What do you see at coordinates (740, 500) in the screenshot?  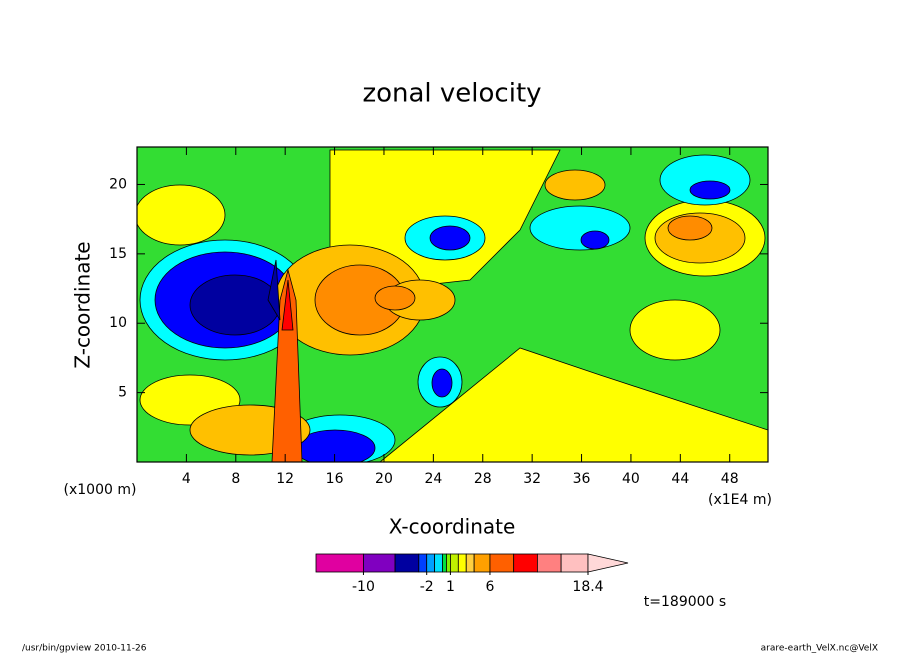 I see `x-unit: (x1E4 m)` at bounding box center [740, 500].